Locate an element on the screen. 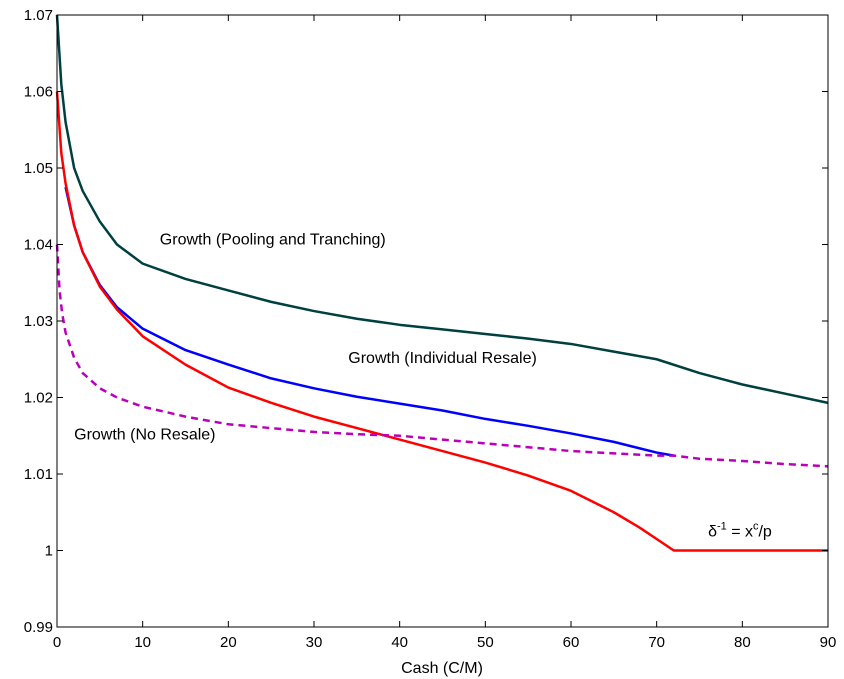 The height and width of the screenshot is (679, 844). y-tick-label: 1.07 is located at coordinates (38, 15).